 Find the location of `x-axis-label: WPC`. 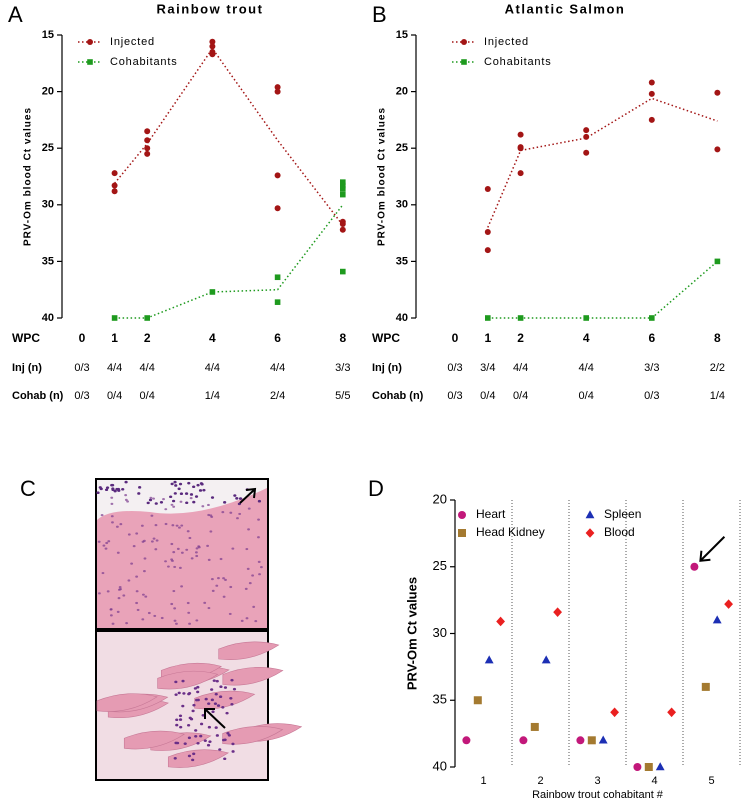

x-axis-label: WPC is located at coordinates (26, 338).